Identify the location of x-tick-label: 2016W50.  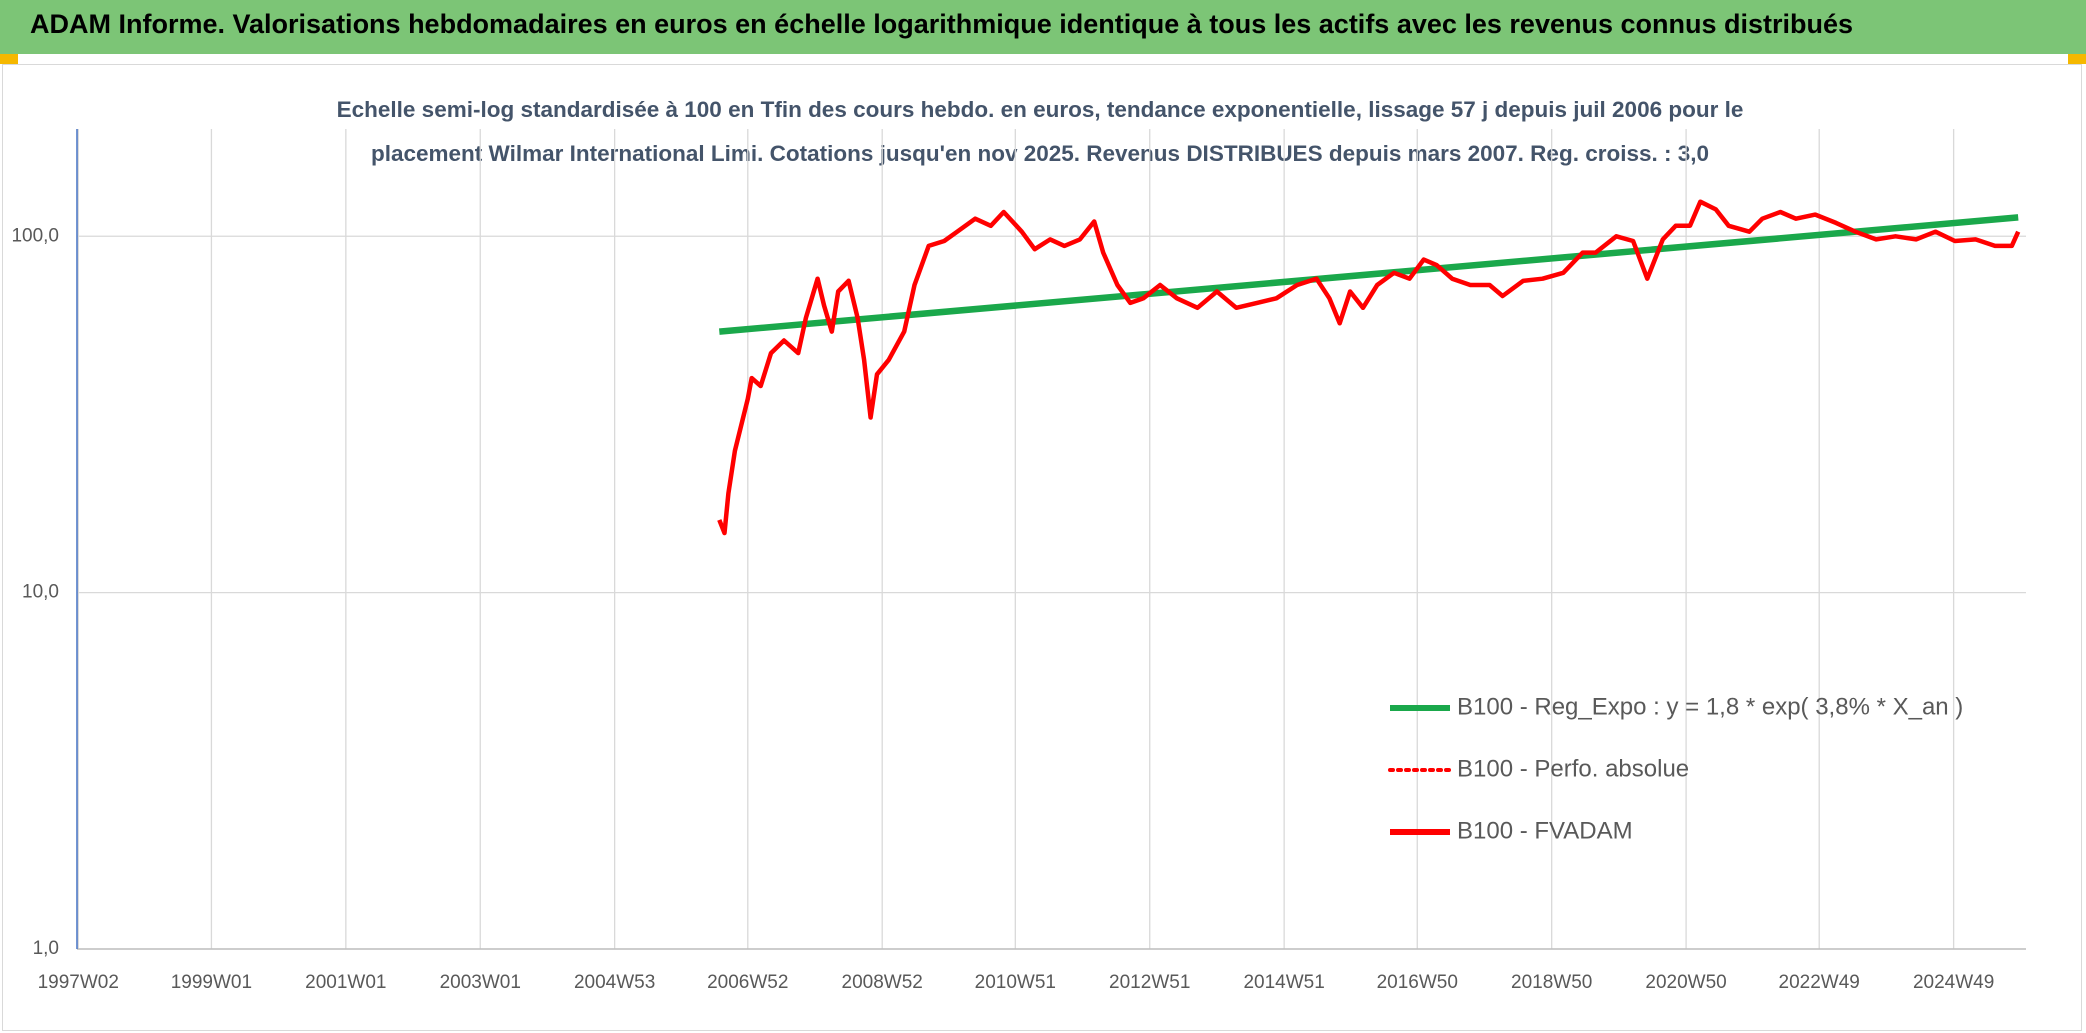
(1417, 982).